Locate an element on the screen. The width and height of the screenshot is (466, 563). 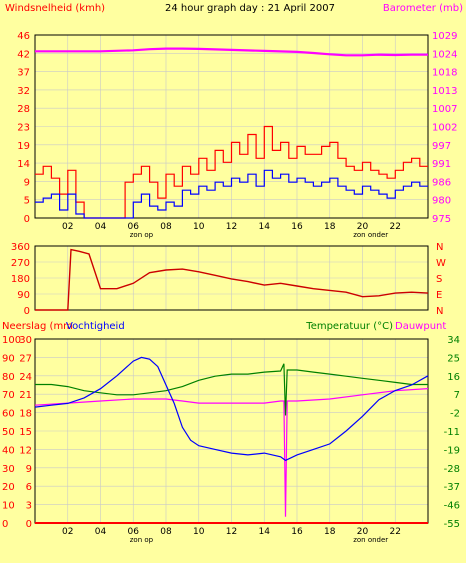
compass-letter: S is located at coordinates (439, 279).